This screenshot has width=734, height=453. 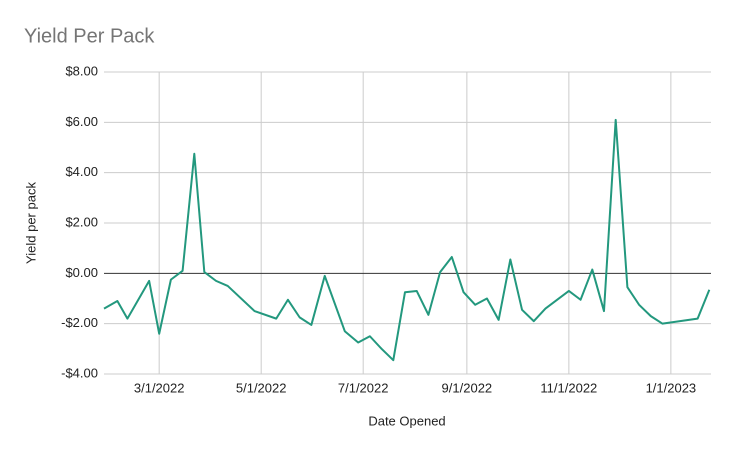 What do you see at coordinates (81, 171) in the screenshot?
I see `y-tick-label: $4.00` at bounding box center [81, 171].